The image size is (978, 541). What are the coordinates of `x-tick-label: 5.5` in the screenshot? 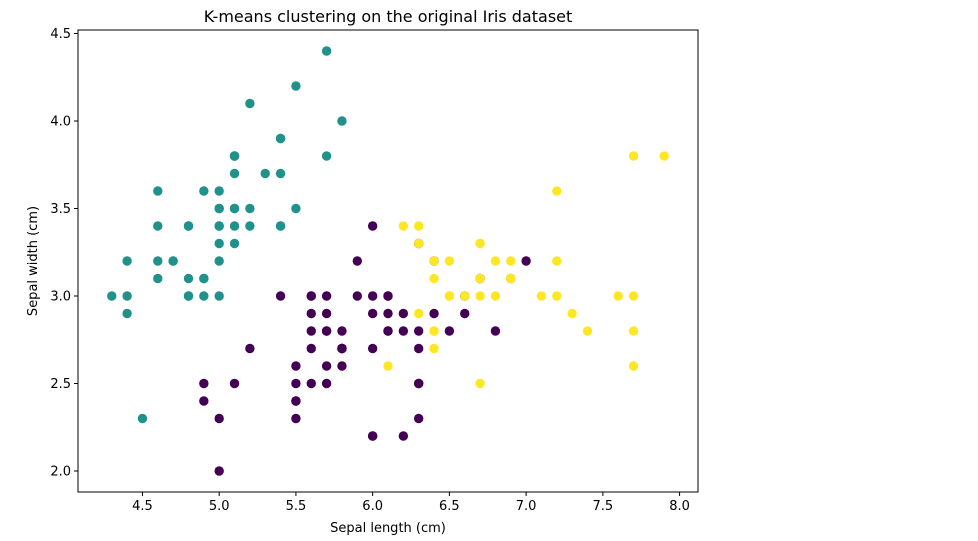 It's located at (296, 506).